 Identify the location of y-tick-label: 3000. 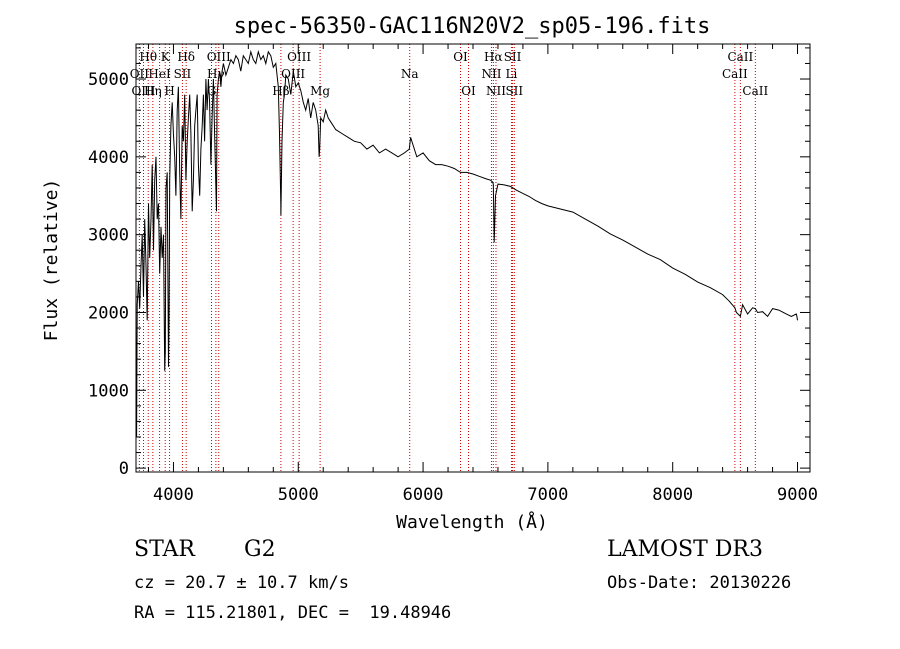
(108, 236).